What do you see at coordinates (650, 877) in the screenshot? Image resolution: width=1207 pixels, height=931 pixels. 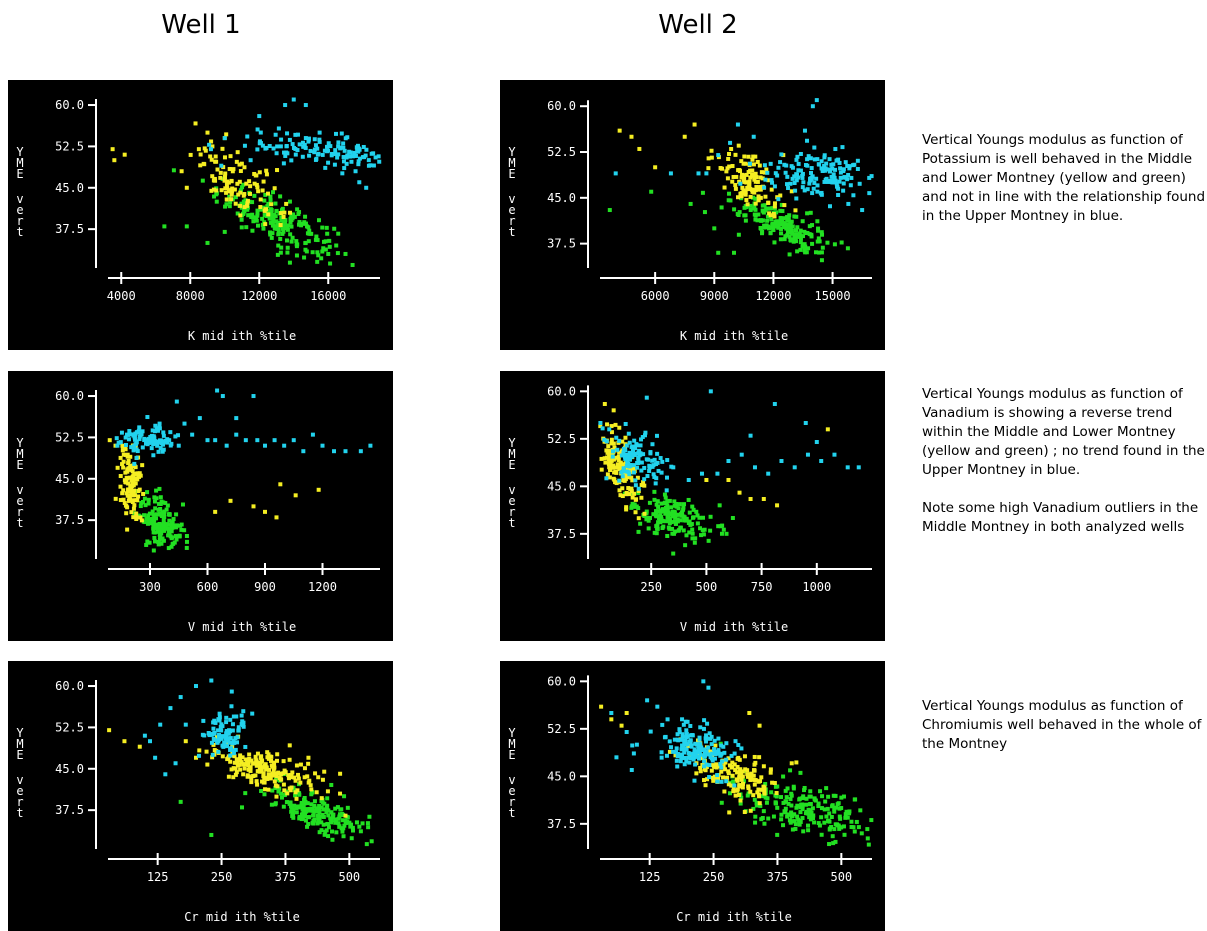 I see `x-tick-label: 125` at bounding box center [650, 877].